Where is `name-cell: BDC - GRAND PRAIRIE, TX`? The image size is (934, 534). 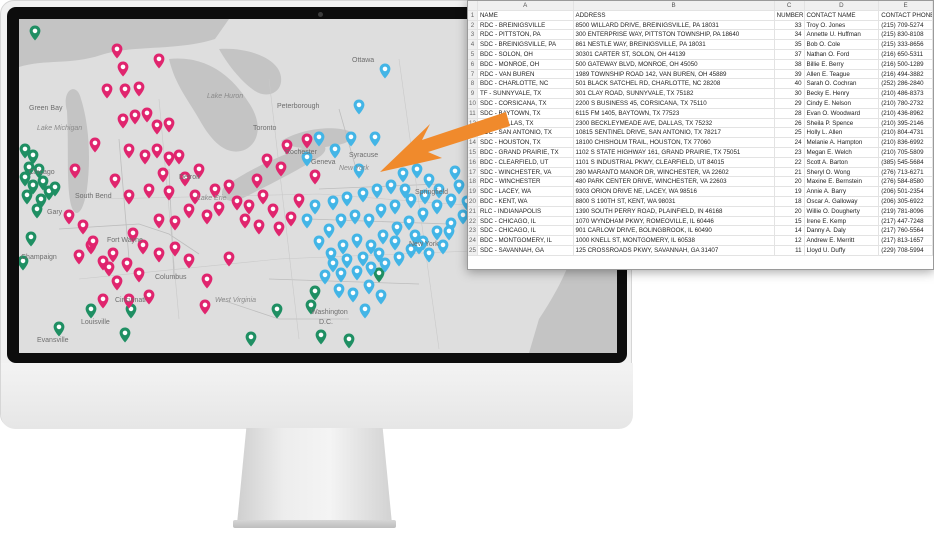 name-cell: BDC - GRAND PRAIRIE, TX is located at coordinates (526, 152).